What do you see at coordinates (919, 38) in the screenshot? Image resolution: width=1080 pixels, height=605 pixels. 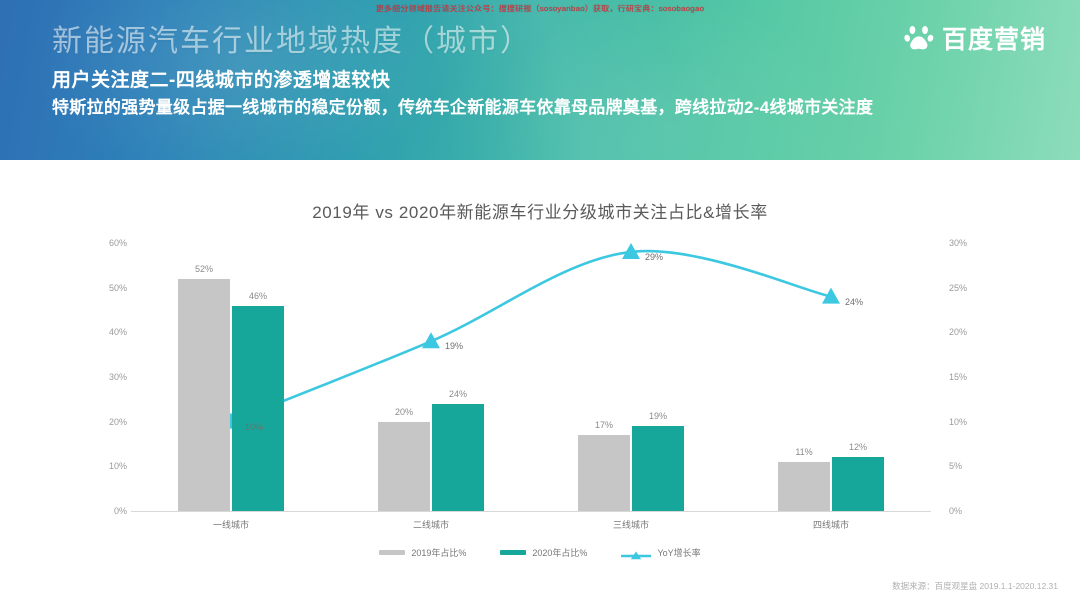 I see `baidu-paw-icon` at bounding box center [919, 38].